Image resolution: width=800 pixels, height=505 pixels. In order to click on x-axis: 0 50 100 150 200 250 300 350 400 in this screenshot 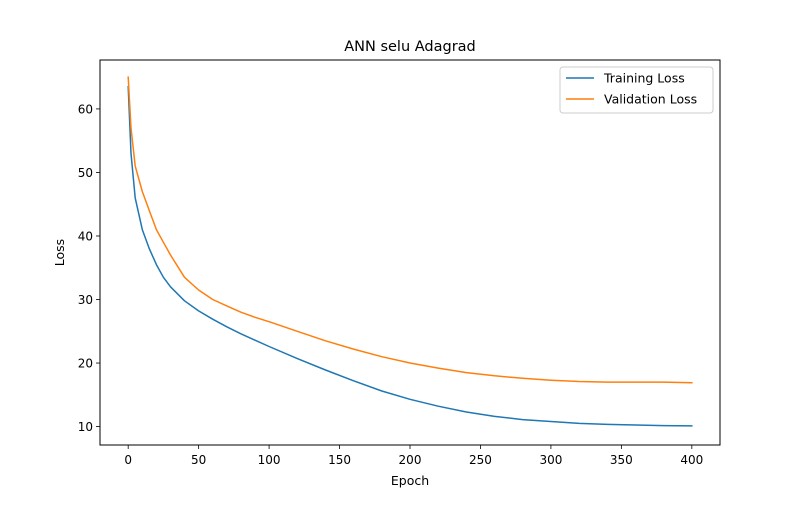, I will do `click(413, 456)`.